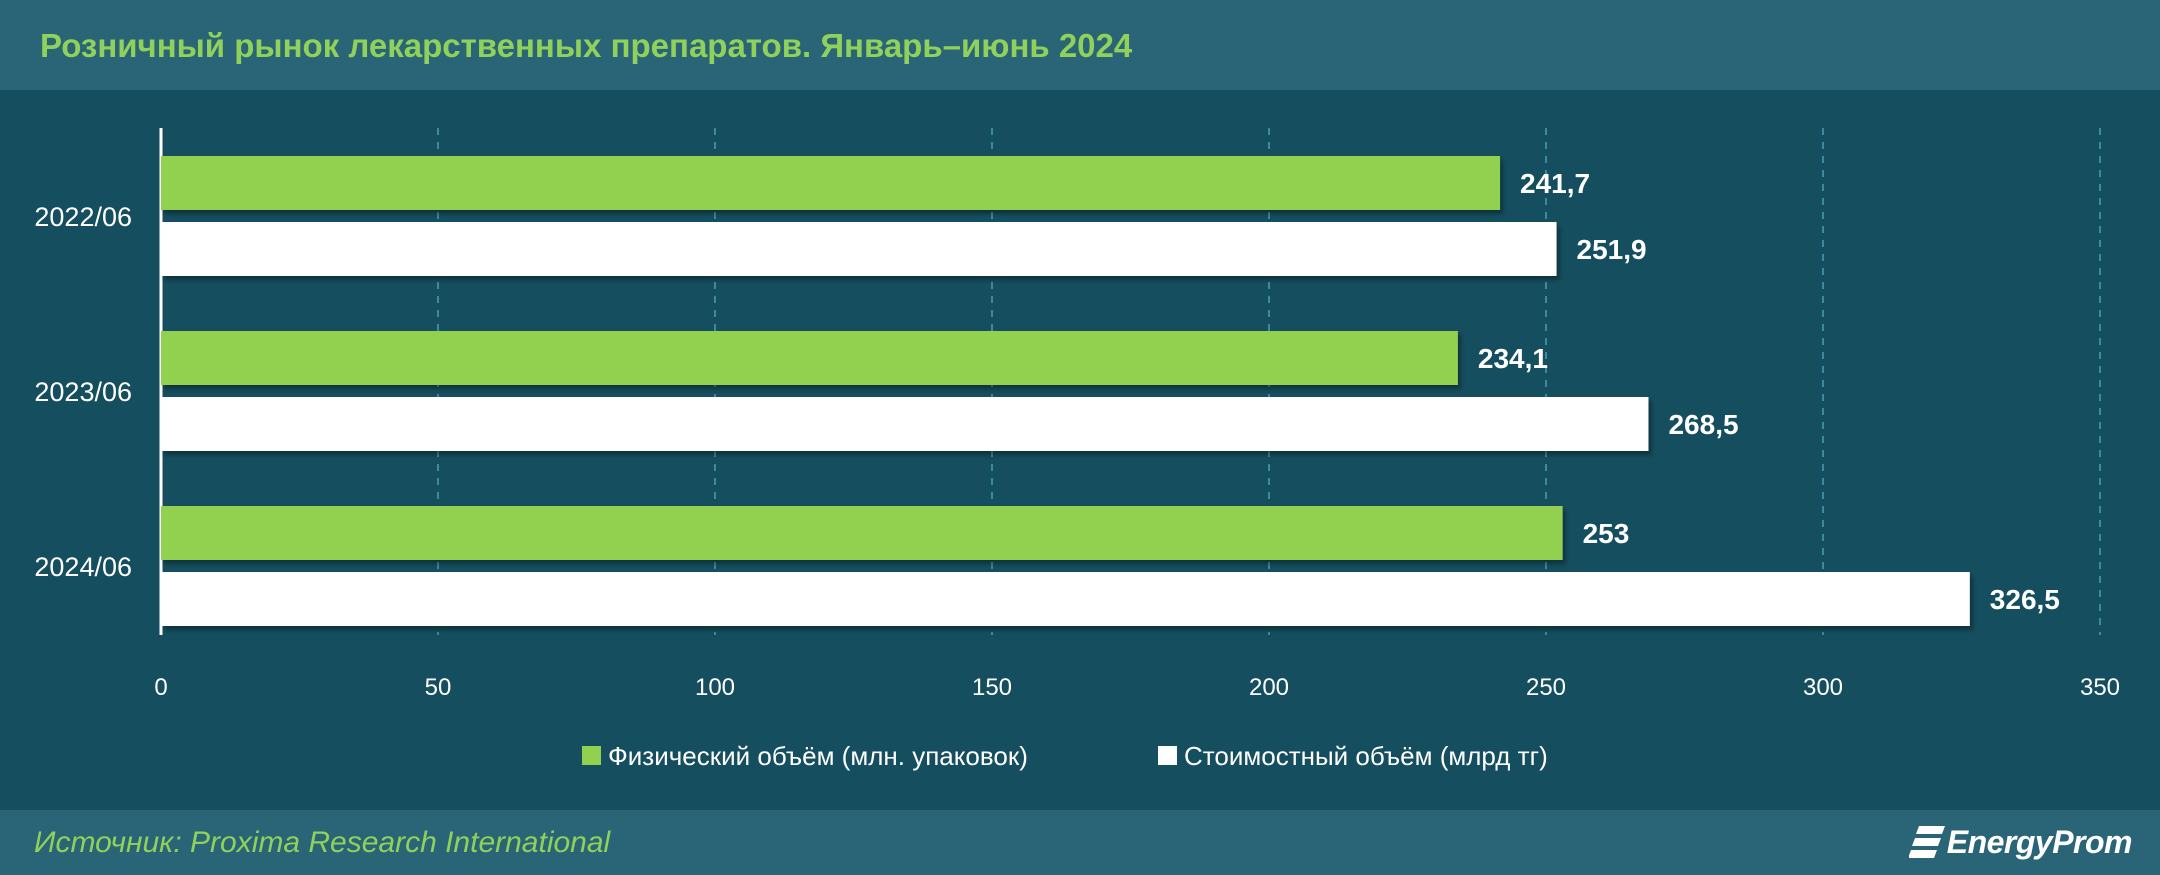 This screenshot has width=2160, height=875. Describe the element at coordinates (83, 567) in the screenshot. I see `category-label: 2024/06` at that location.